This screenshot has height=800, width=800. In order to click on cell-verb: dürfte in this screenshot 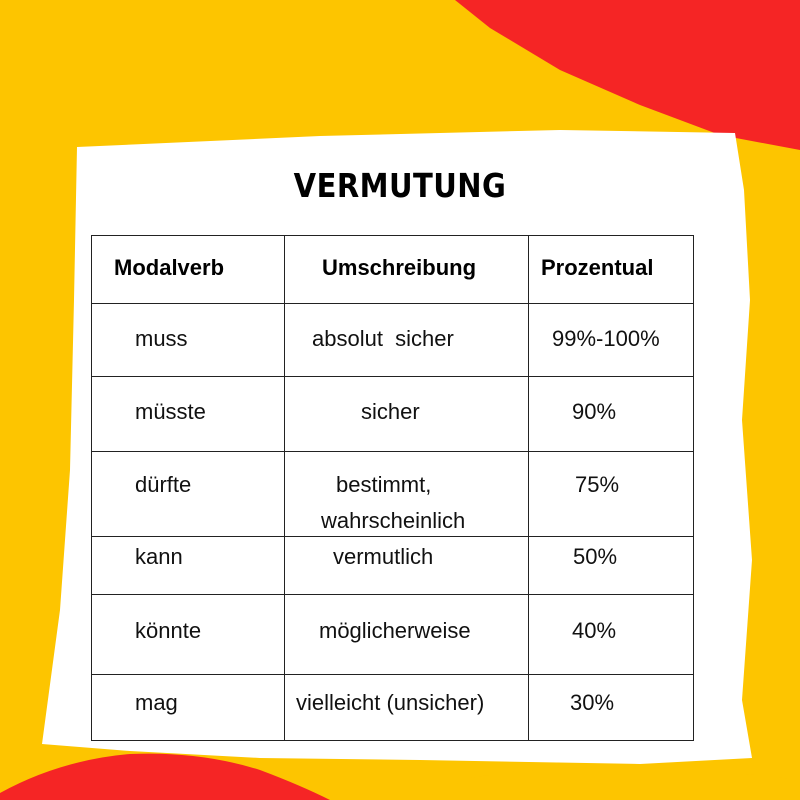, I will do `click(163, 484)`.